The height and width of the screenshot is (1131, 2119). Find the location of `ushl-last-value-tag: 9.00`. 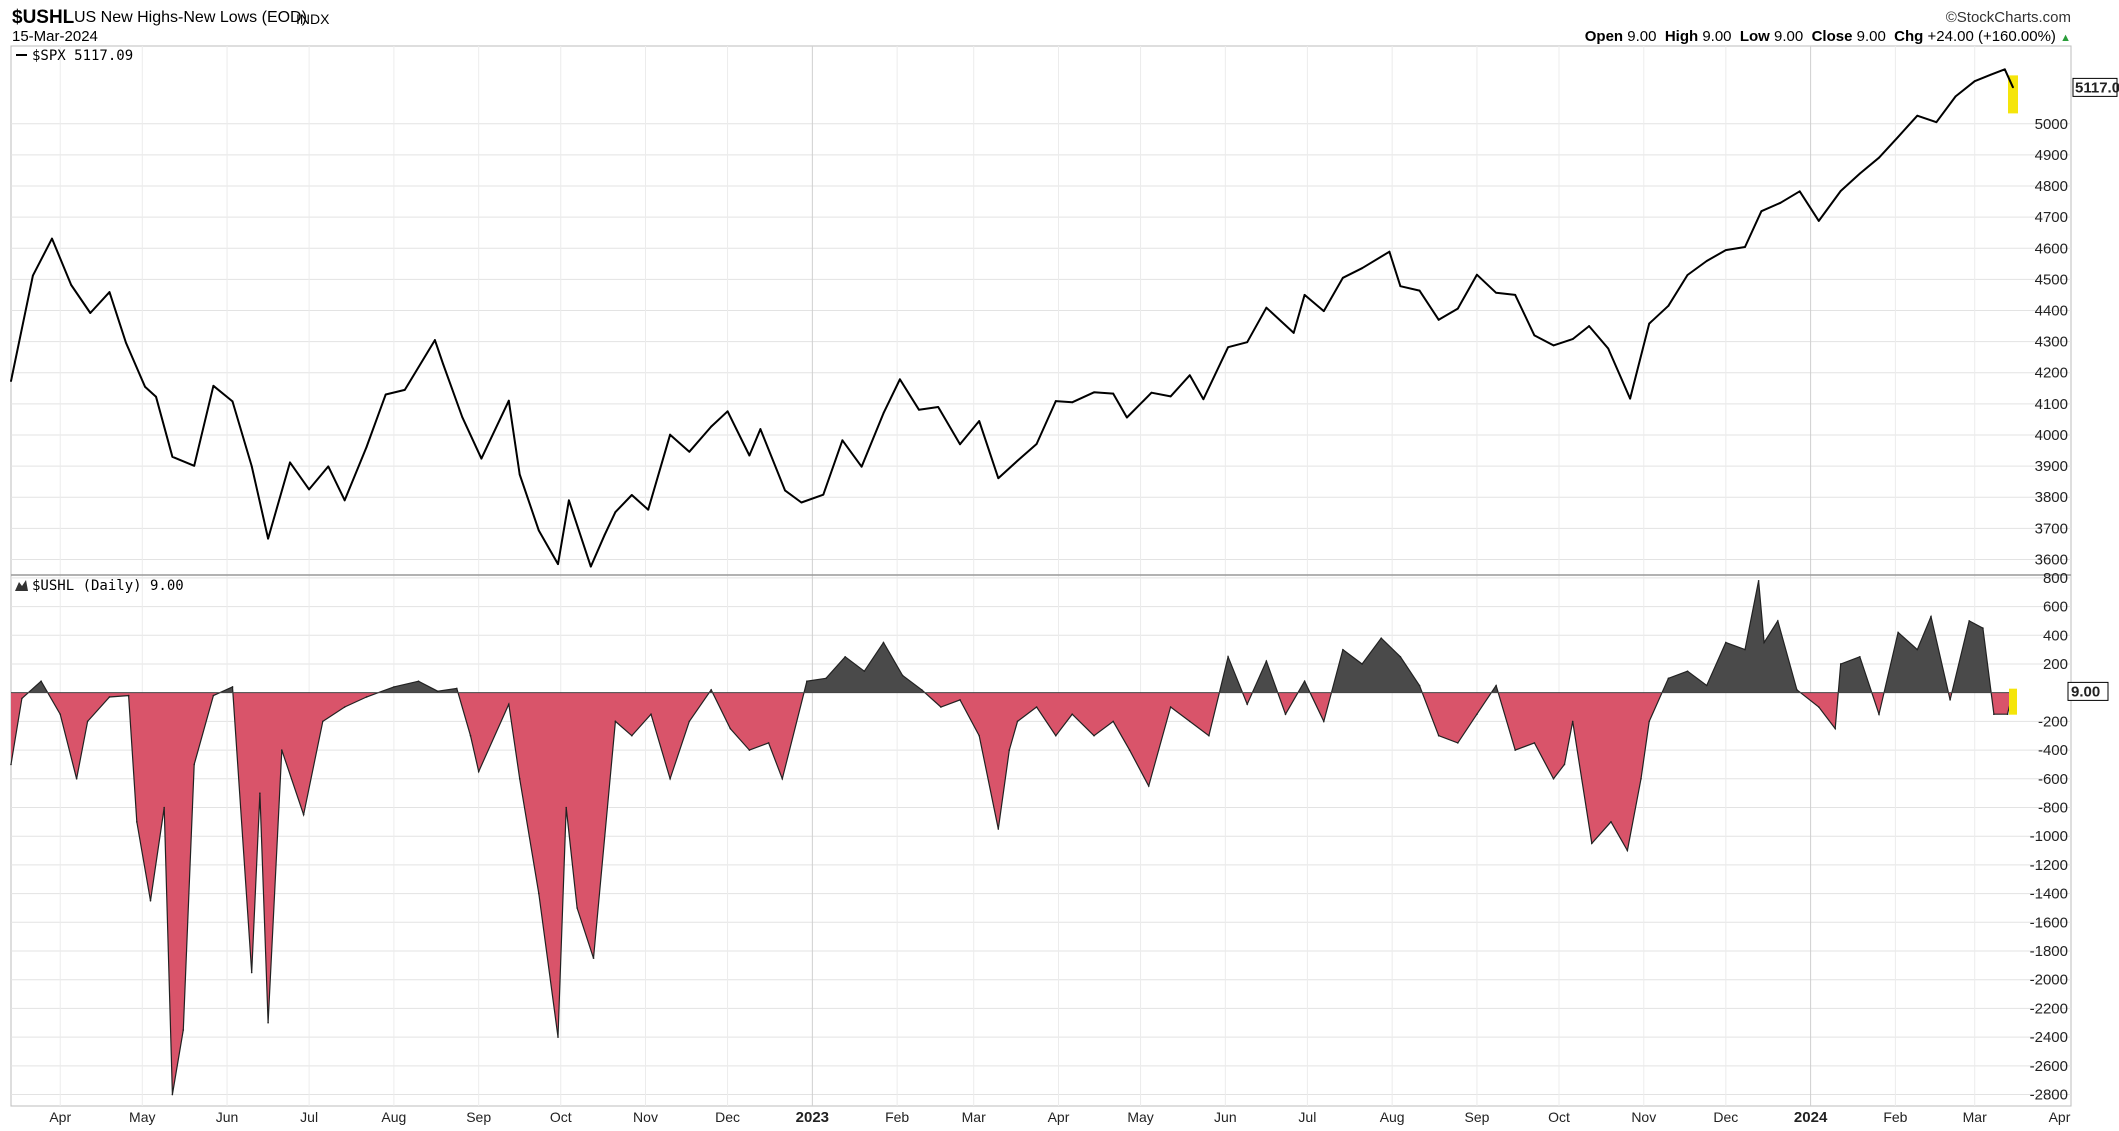

ushl-last-value-tag: 9.00 is located at coordinates (2088, 691).